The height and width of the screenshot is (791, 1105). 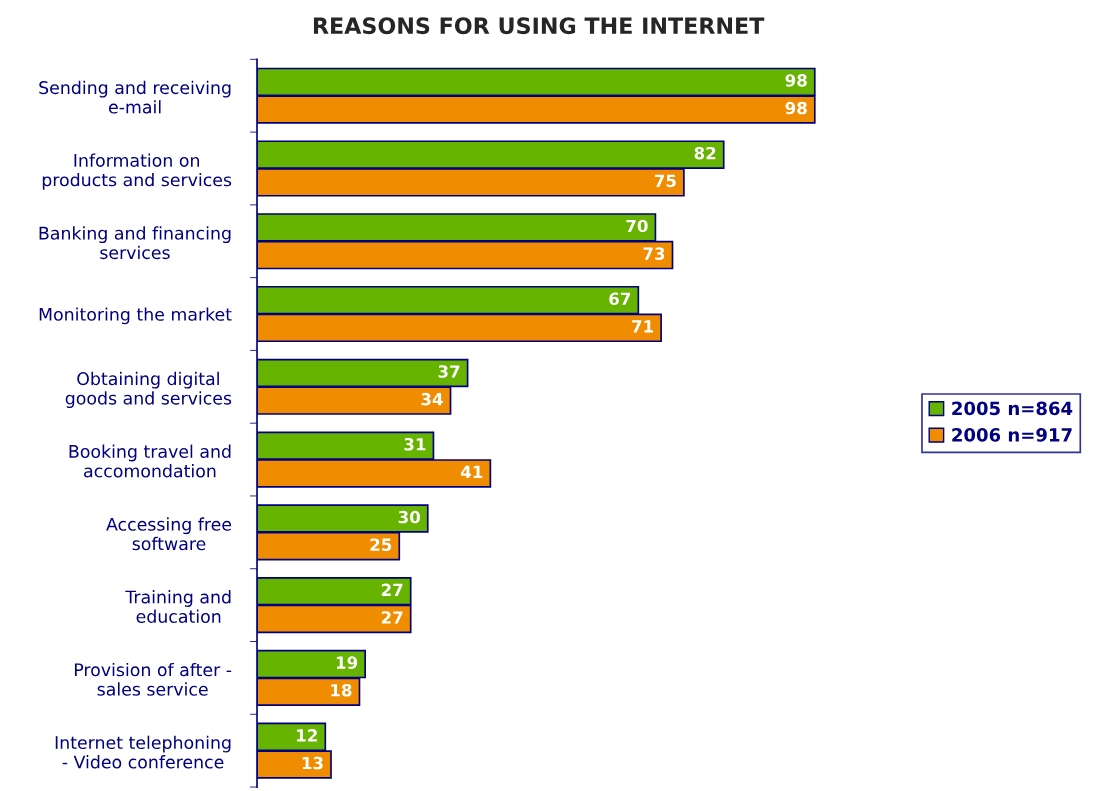 What do you see at coordinates (620, 299) in the screenshot?
I see `data-label: 67` at bounding box center [620, 299].